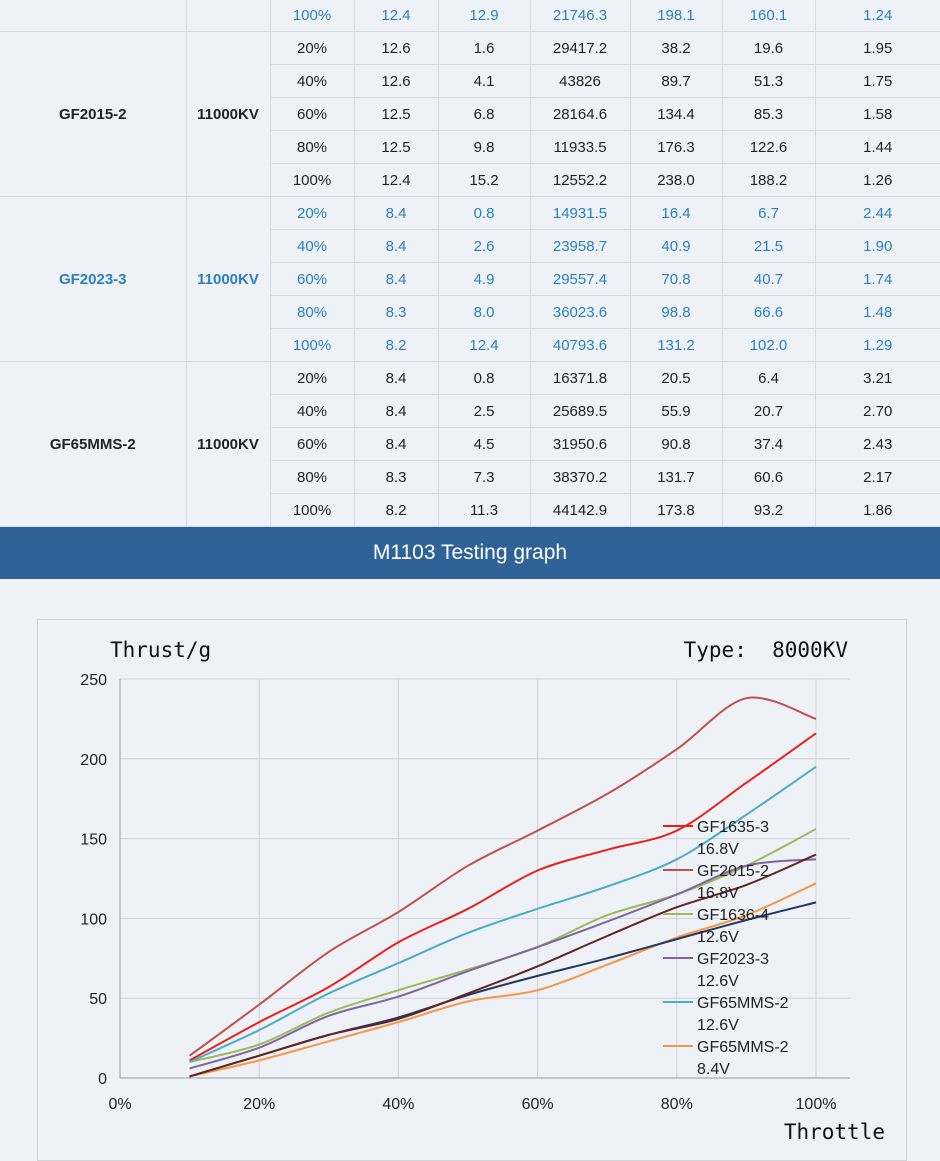 The image size is (940, 1161). What do you see at coordinates (98, 999) in the screenshot?
I see `y-tick-label: 50` at bounding box center [98, 999].